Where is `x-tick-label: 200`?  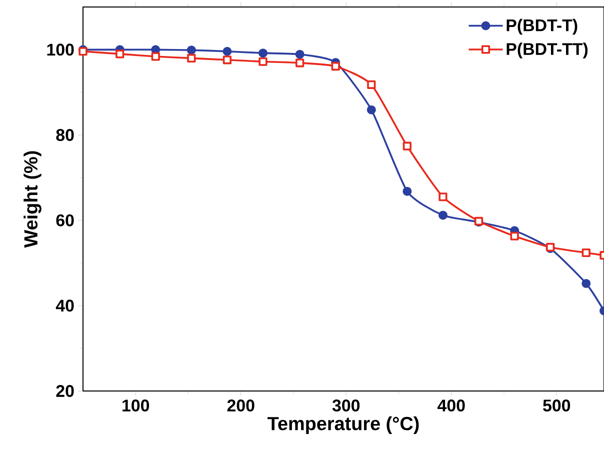
x-tick-label: 200 is located at coordinates (240, 406).